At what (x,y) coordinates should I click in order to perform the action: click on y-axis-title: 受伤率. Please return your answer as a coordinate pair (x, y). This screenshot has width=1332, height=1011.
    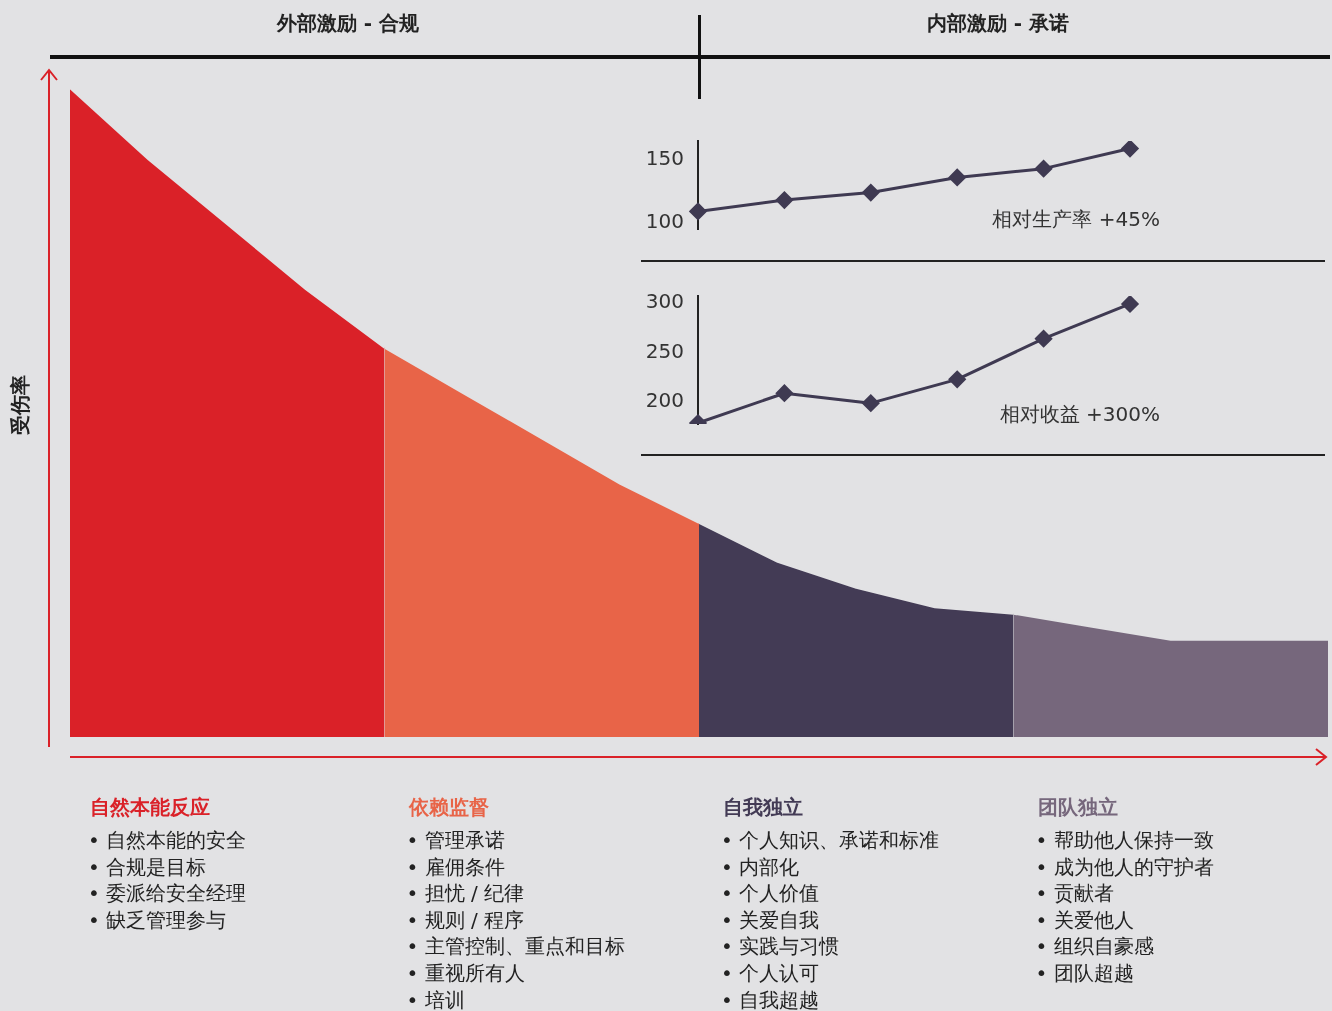
    Looking at the image, I should click on (19, 405).